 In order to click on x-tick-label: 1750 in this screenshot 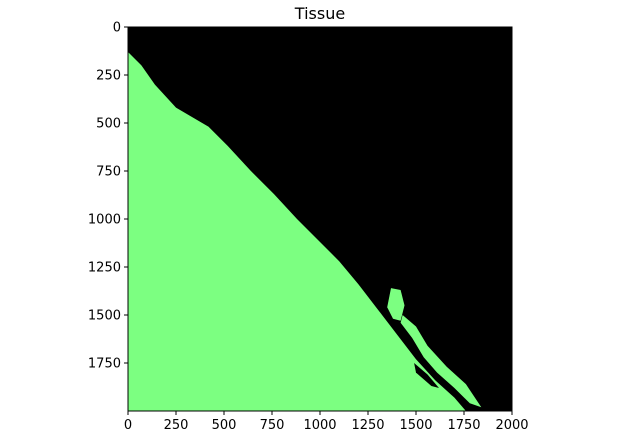, I will do `click(463, 425)`.